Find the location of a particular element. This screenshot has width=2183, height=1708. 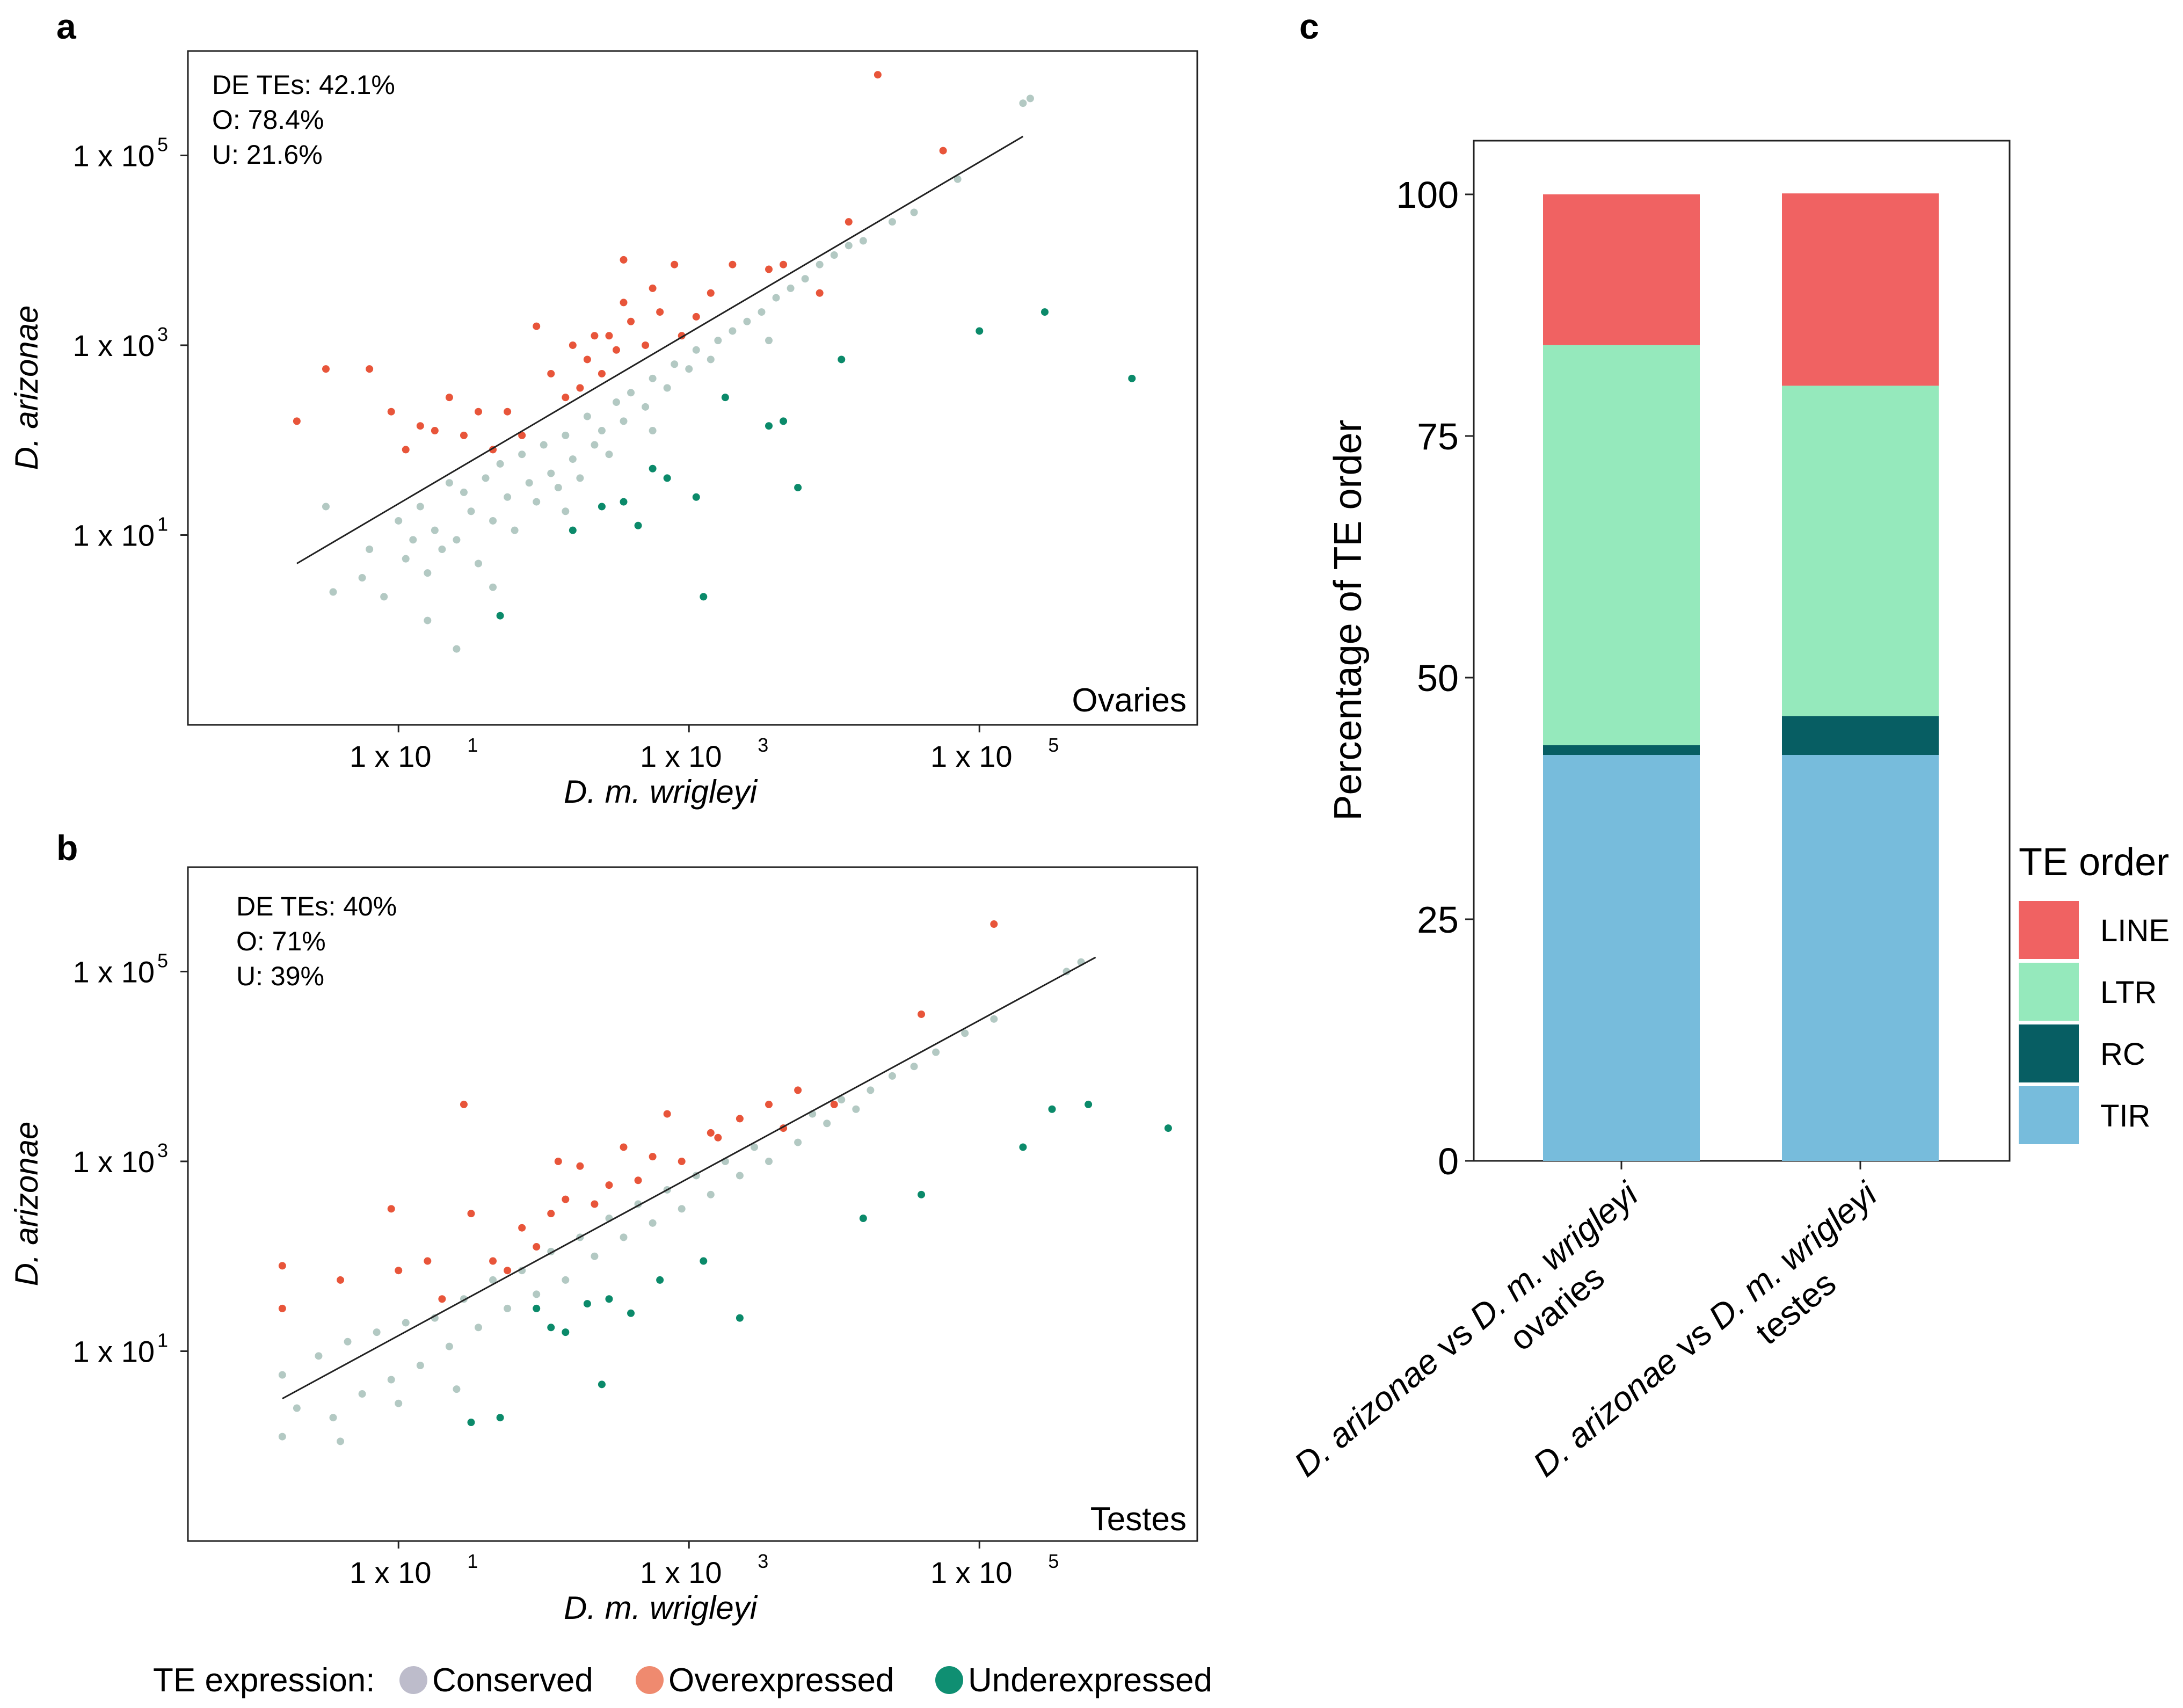

legend-label-underexpressed: Underexpressed is located at coordinates (1090, 1680).